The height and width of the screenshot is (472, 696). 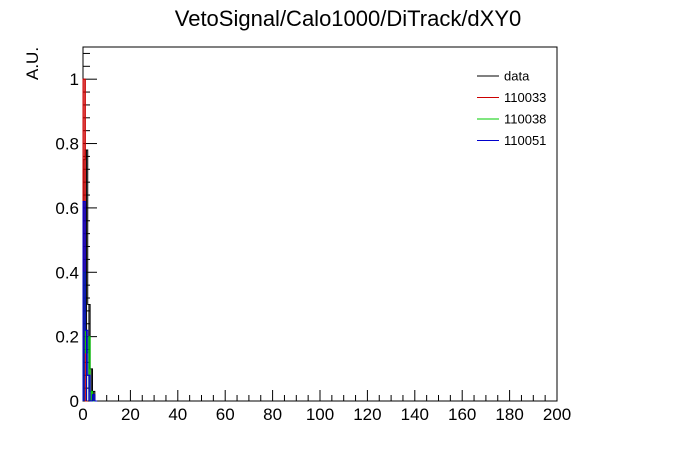 I want to click on x-tick-label: 100, so click(x=320, y=414).